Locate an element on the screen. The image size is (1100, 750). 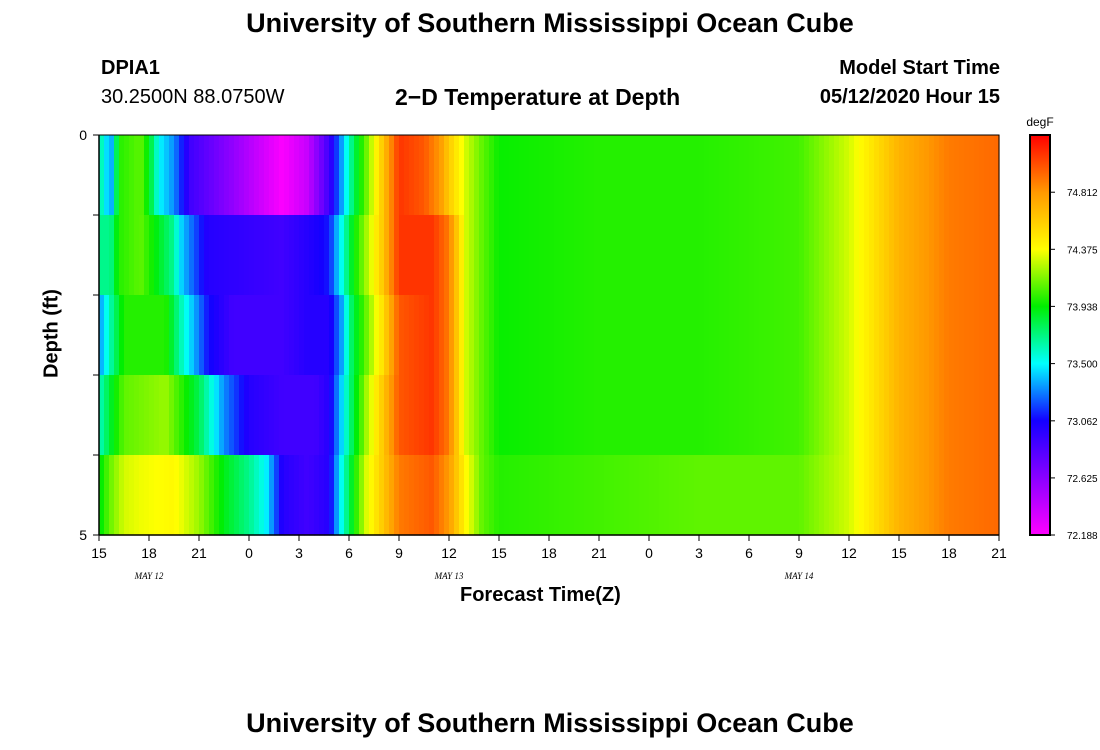
station-id: DPIA1 is located at coordinates (130, 68).